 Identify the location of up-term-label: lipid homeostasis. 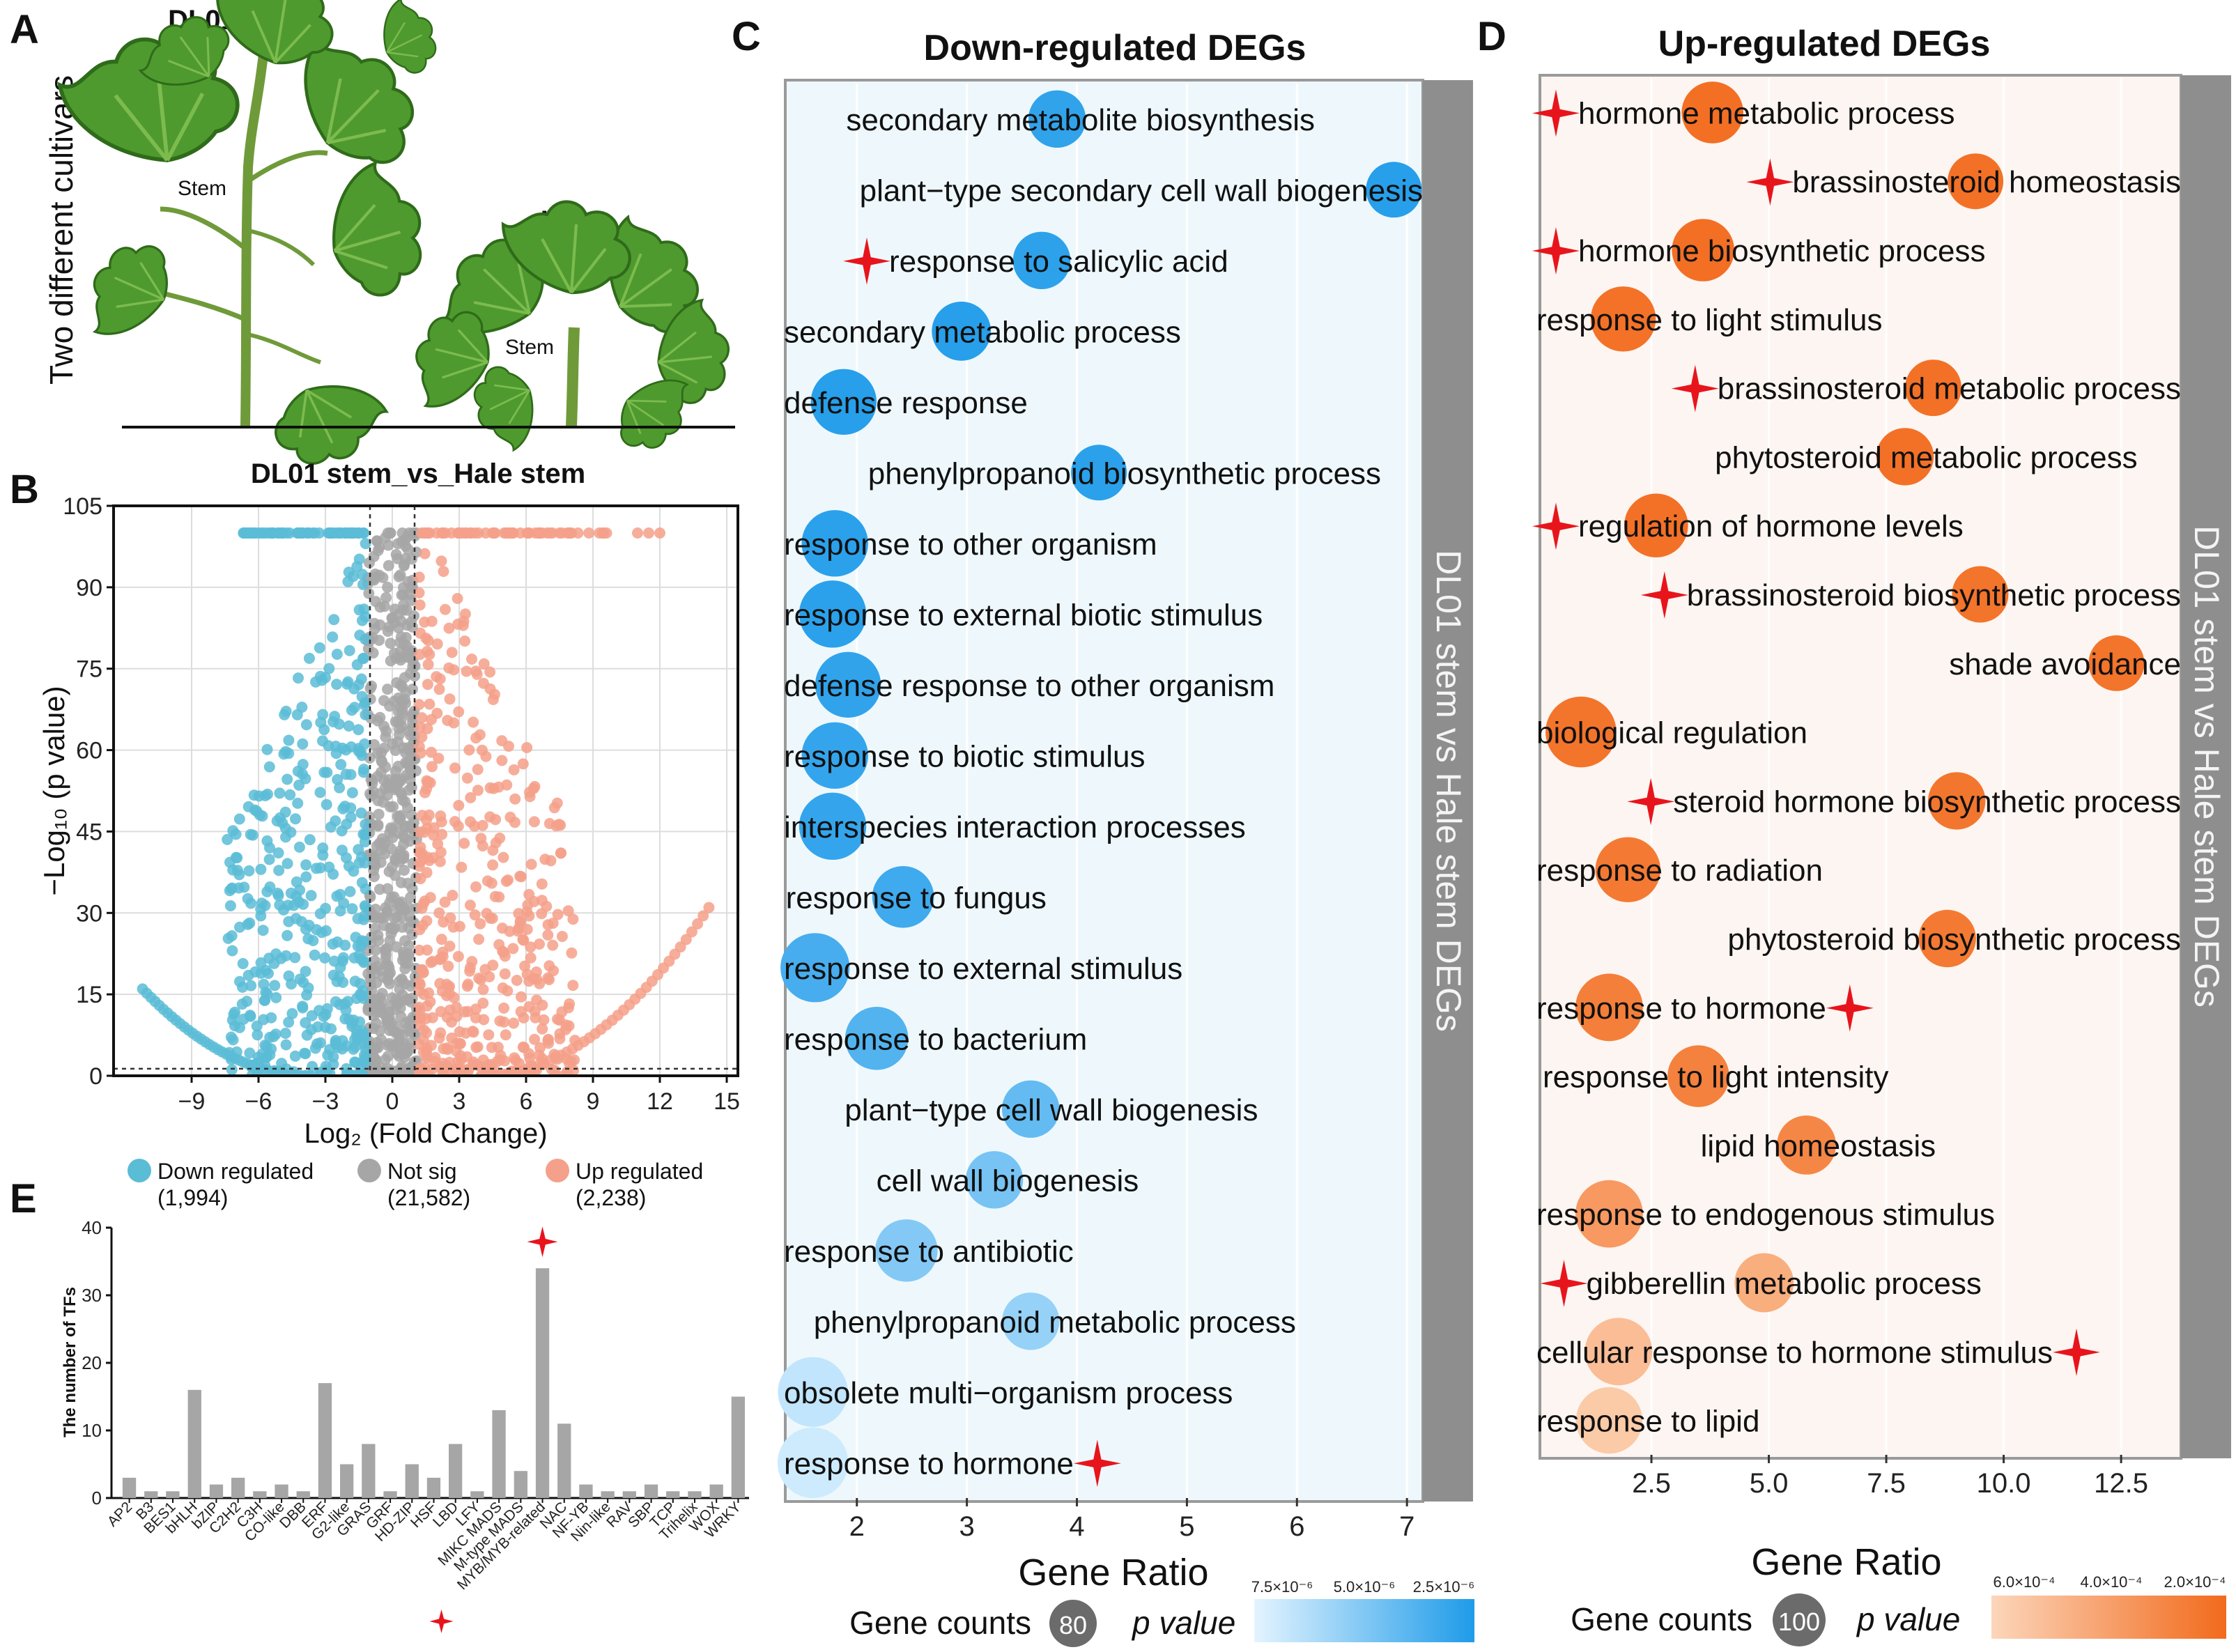
(1818, 1146).